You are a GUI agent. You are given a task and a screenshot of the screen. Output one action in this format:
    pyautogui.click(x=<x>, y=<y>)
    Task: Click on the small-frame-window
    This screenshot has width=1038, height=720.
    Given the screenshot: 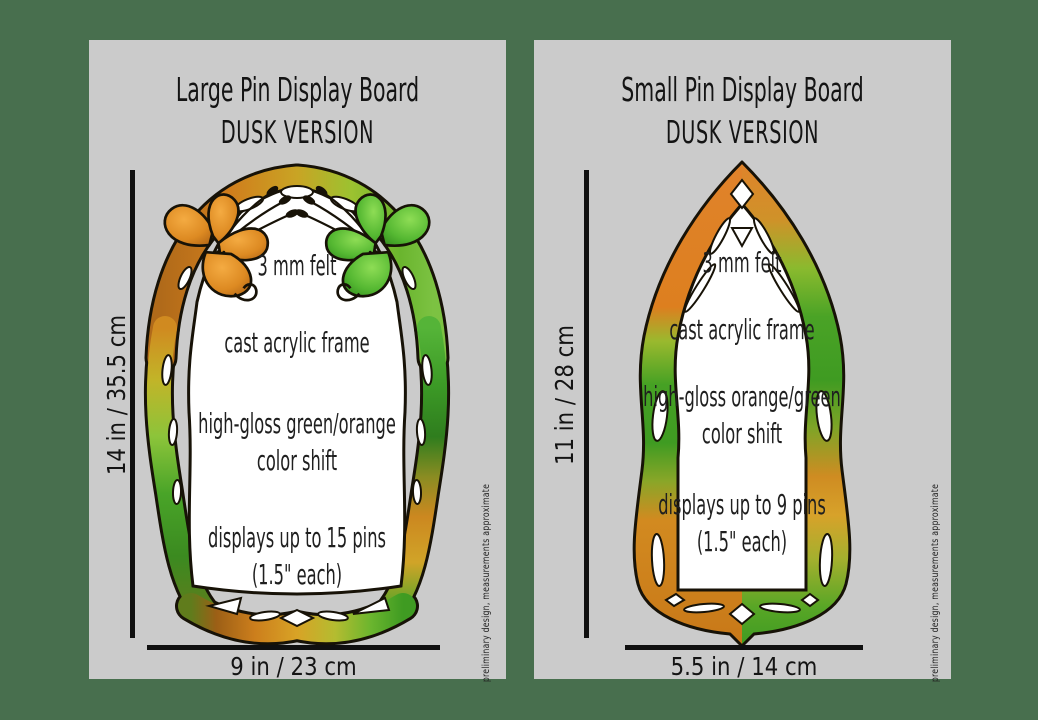 What is the action you would take?
    pyautogui.click(x=742, y=396)
    